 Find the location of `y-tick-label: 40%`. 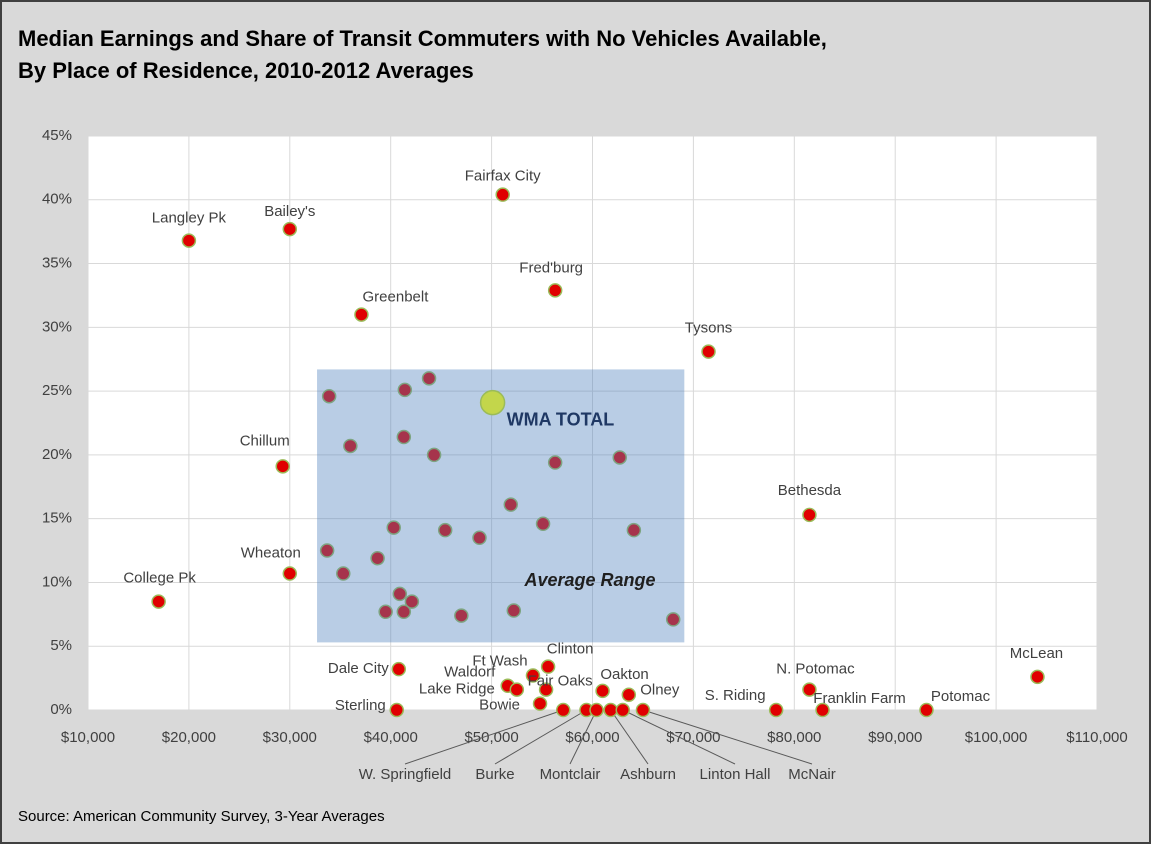

y-tick-label: 40% is located at coordinates (57, 199).